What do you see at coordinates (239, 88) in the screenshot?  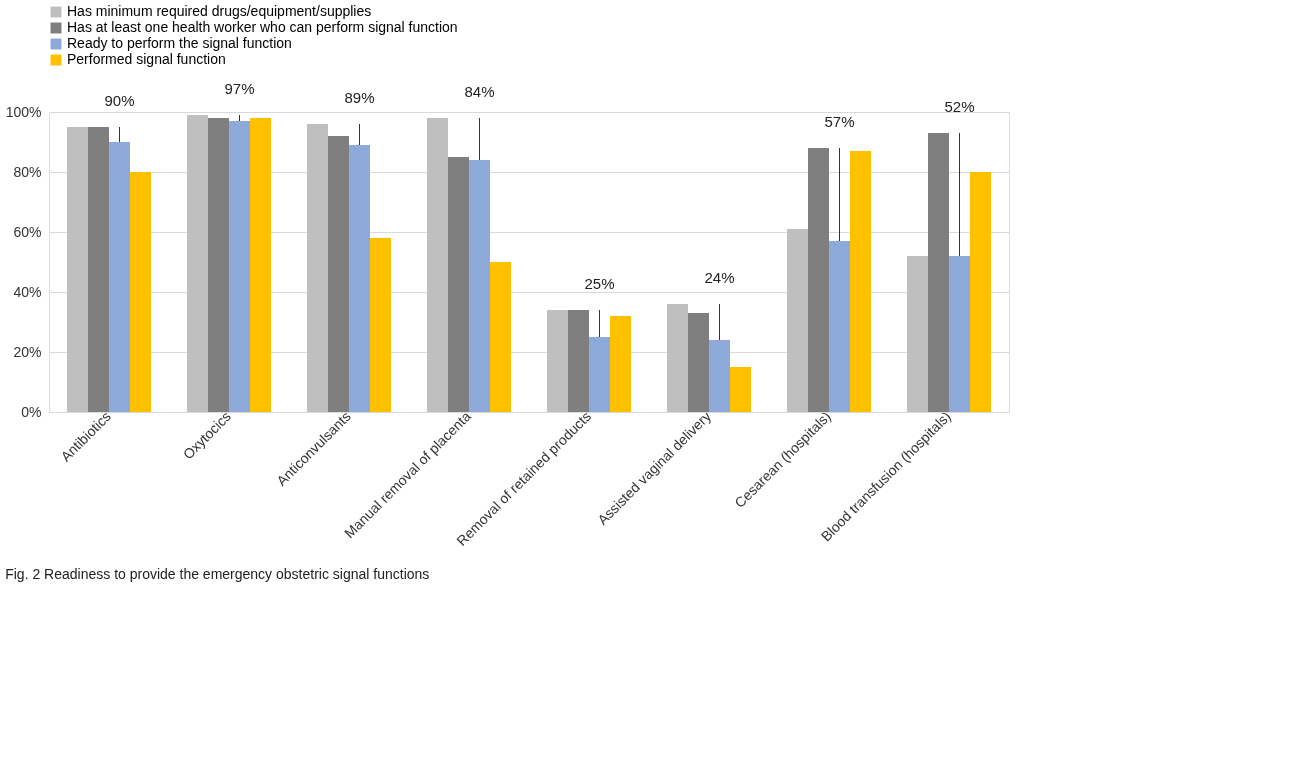 I see `data-label: 97%` at bounding box center [239, 88].